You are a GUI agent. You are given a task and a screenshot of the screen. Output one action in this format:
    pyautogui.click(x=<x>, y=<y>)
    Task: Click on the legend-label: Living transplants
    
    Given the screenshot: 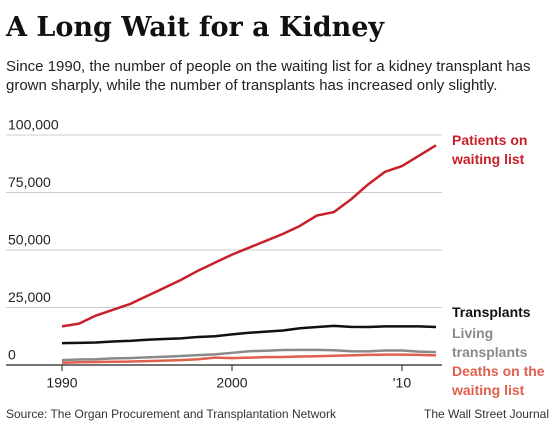 What is the action you would take?
    pyautogui.click(x=490, y=342)
    